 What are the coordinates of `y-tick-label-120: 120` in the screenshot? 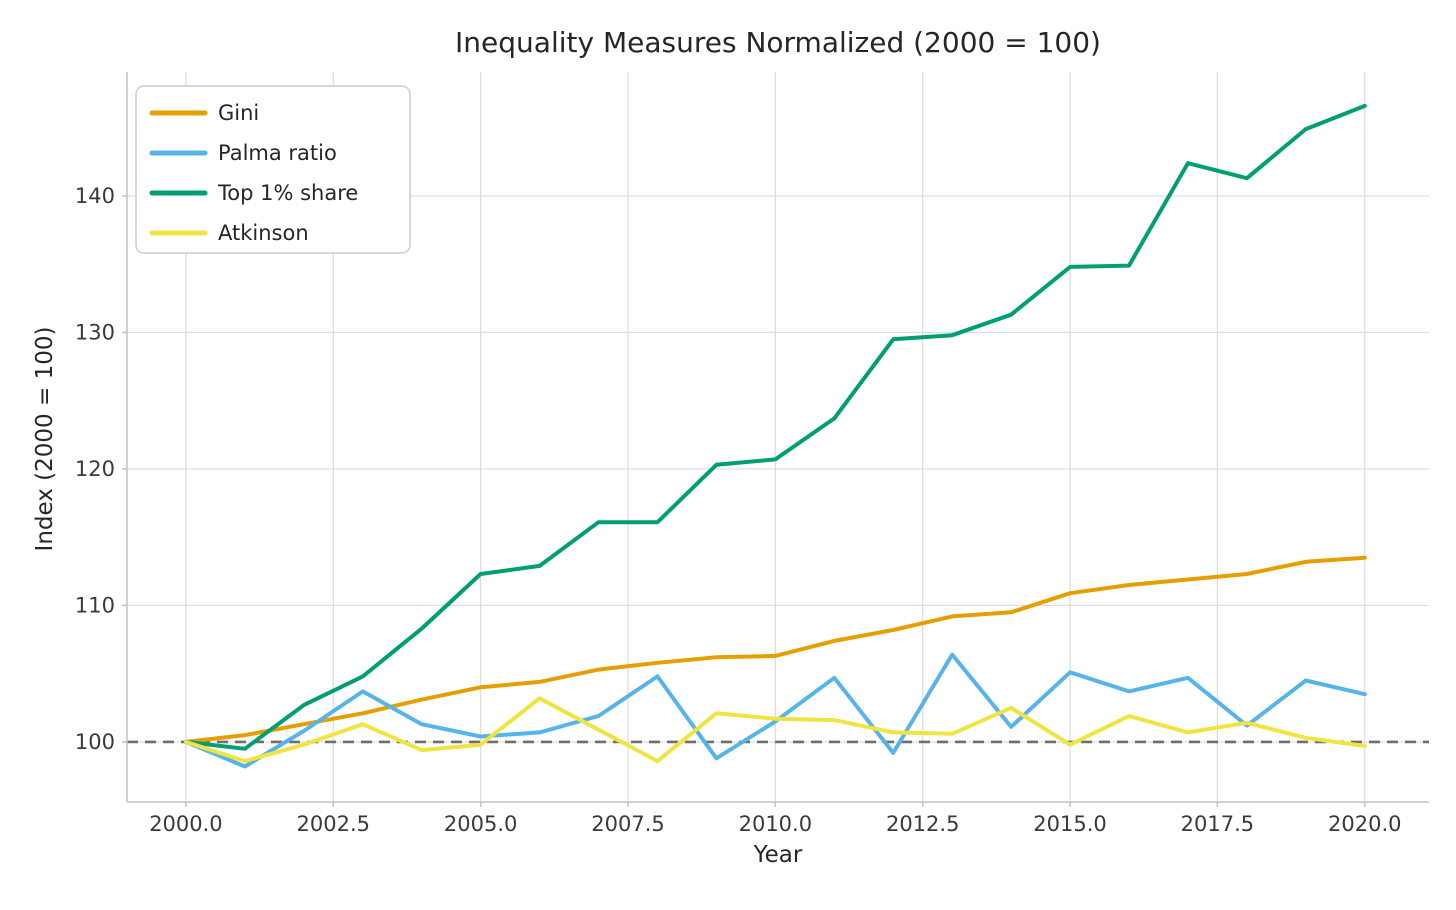 It's located at (95, 469).